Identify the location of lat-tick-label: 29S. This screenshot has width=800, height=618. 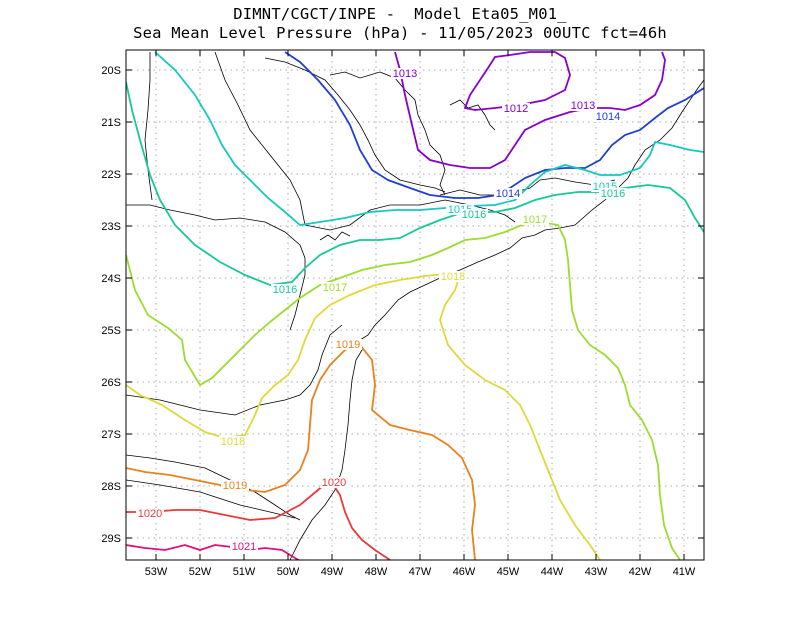
(111, 539).